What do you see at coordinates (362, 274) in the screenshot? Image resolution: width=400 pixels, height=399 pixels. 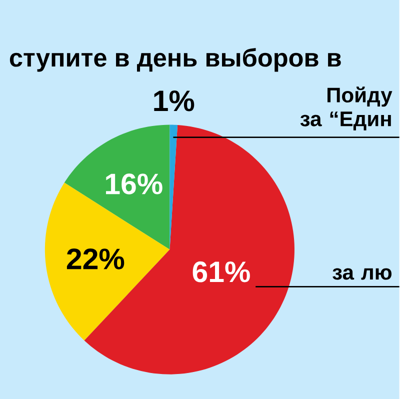 I see `slice-label: за лю` at bounding box center [362, 274].